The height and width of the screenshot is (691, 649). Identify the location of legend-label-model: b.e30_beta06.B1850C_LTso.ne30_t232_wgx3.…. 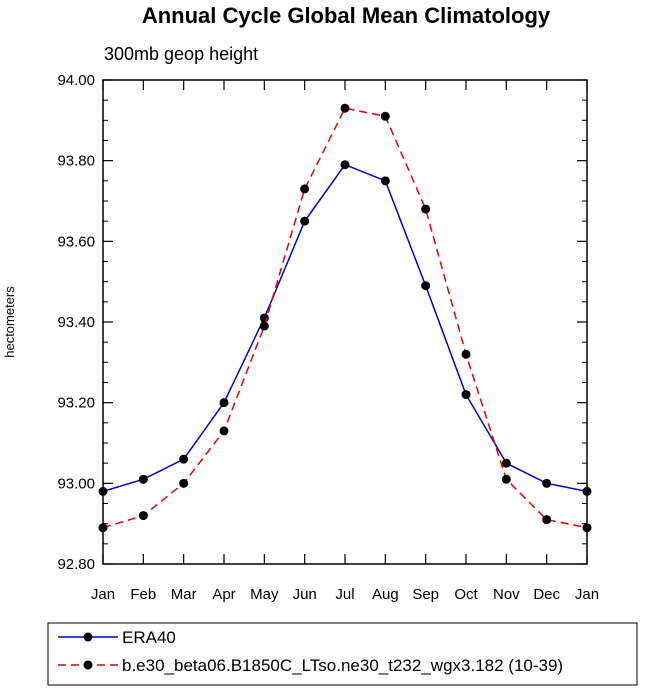
(342, 665).